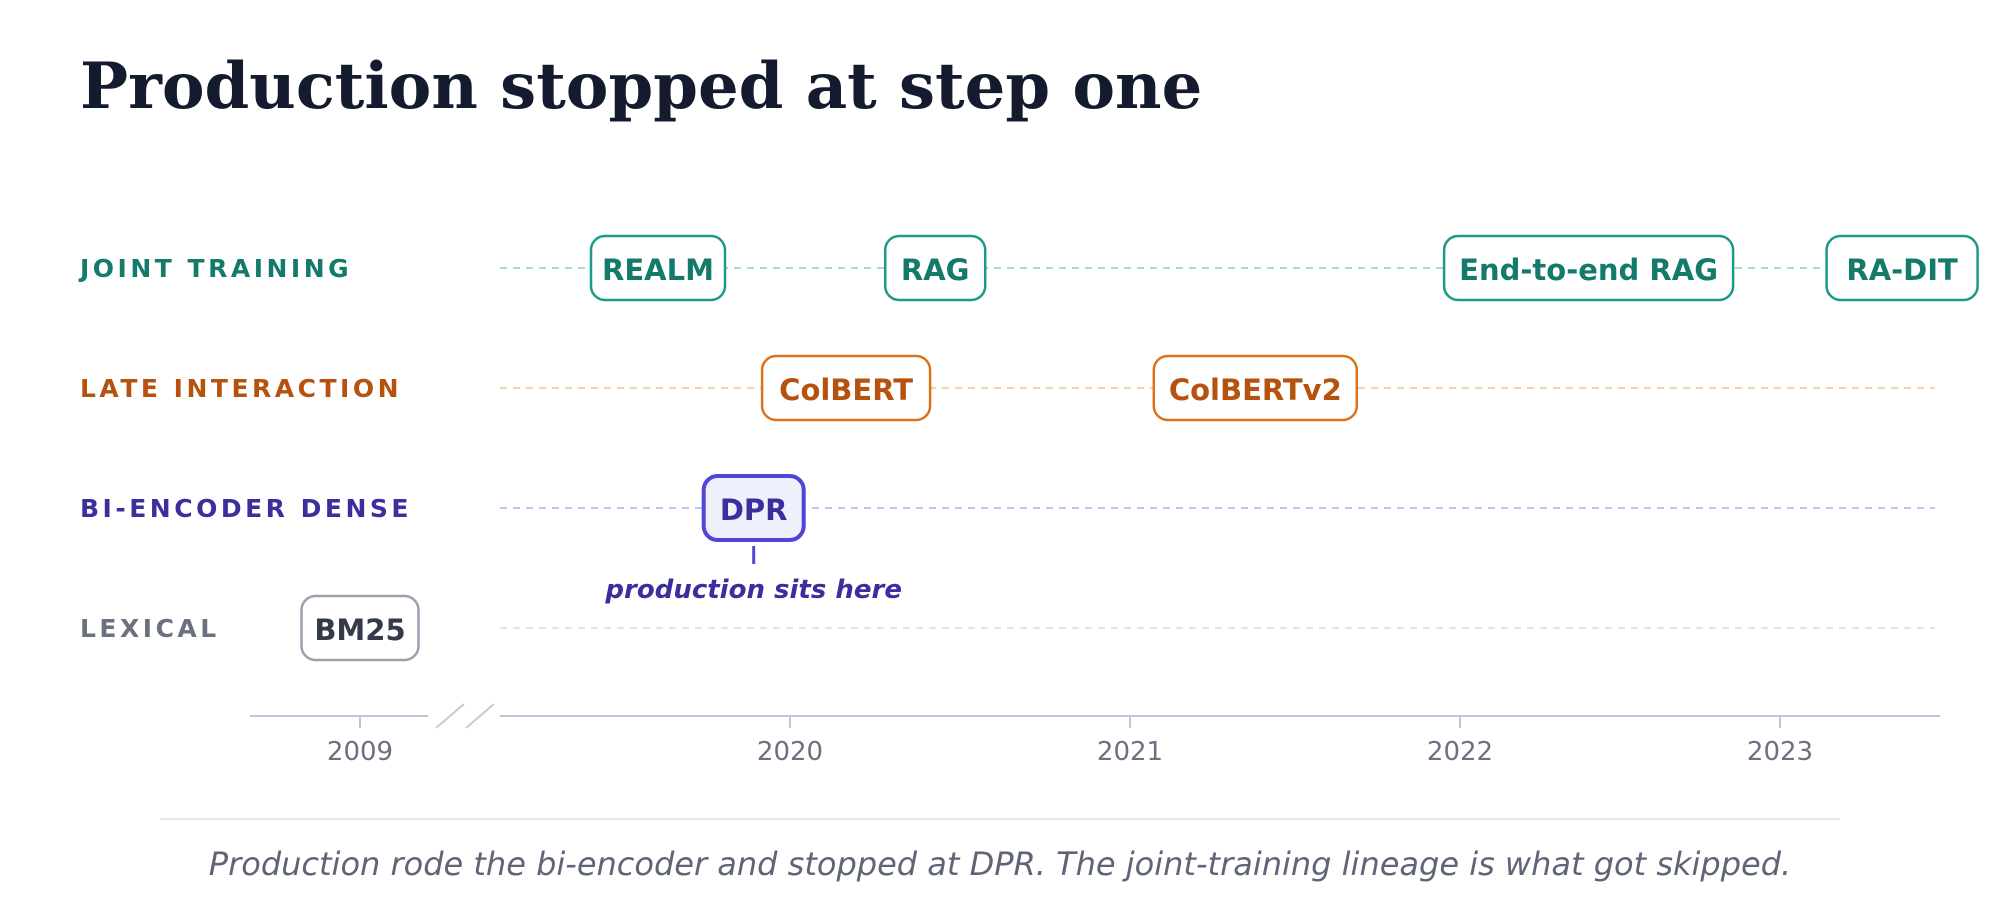 The image size is (2000, 912). What do you see at coordinates (790, 752) in the screenshot?
I see `tick-label-2020: 2020` at bounding box center [790, 752].